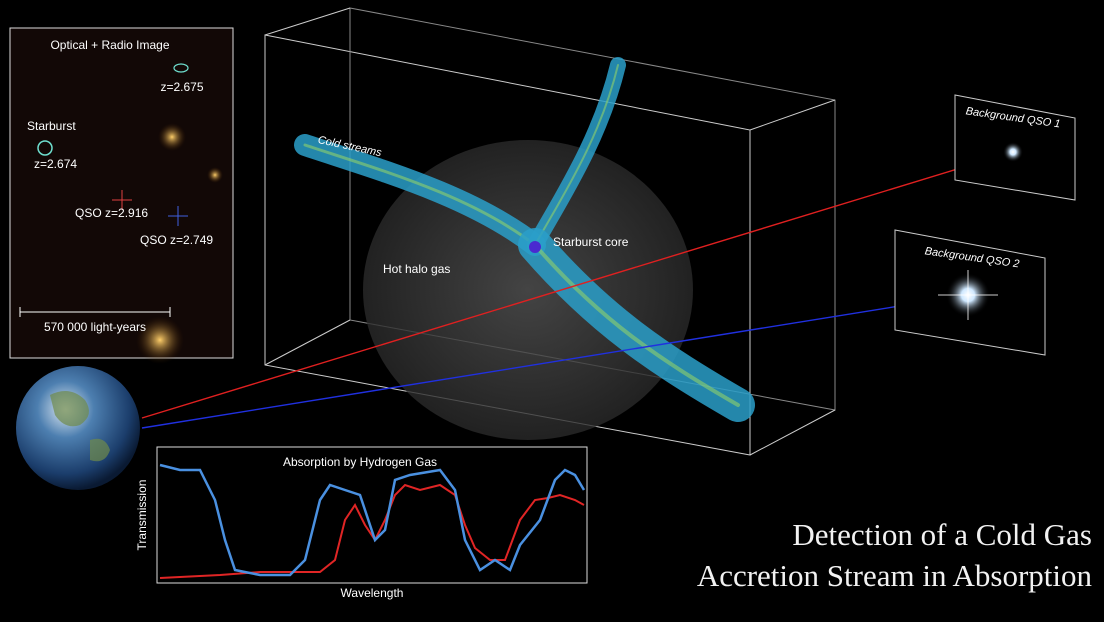  What do you see at coordinates (111, 213) in the screenshot?
I see `inset-label: QSO z=2.916` at bounding box center [111, 213].